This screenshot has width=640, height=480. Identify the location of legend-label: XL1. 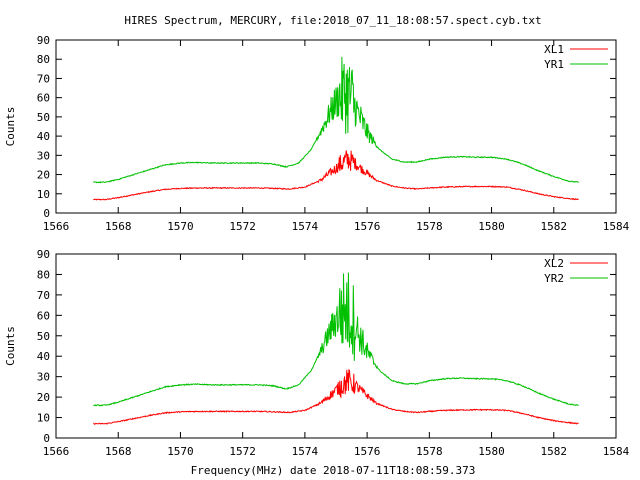
(554, 49).